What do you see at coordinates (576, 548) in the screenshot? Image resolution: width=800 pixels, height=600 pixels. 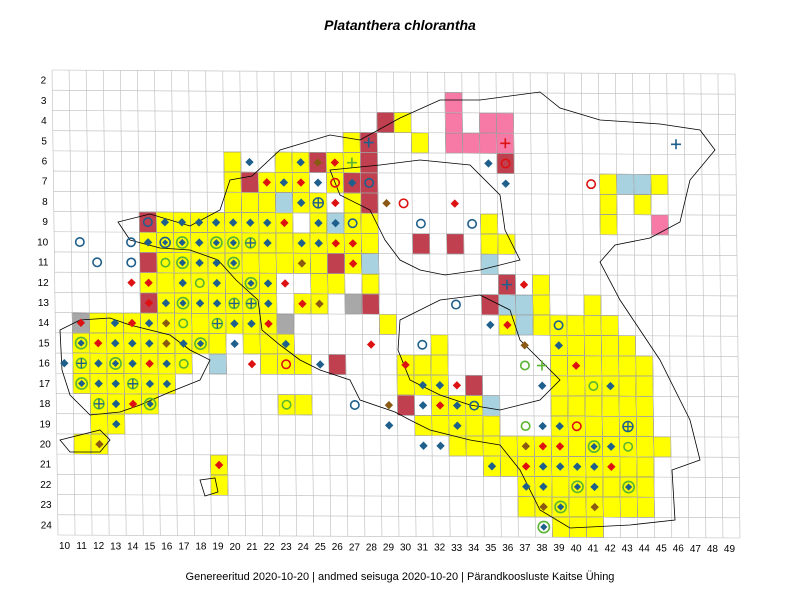 I see `column-label: 40` at bounding box center [576, 548].